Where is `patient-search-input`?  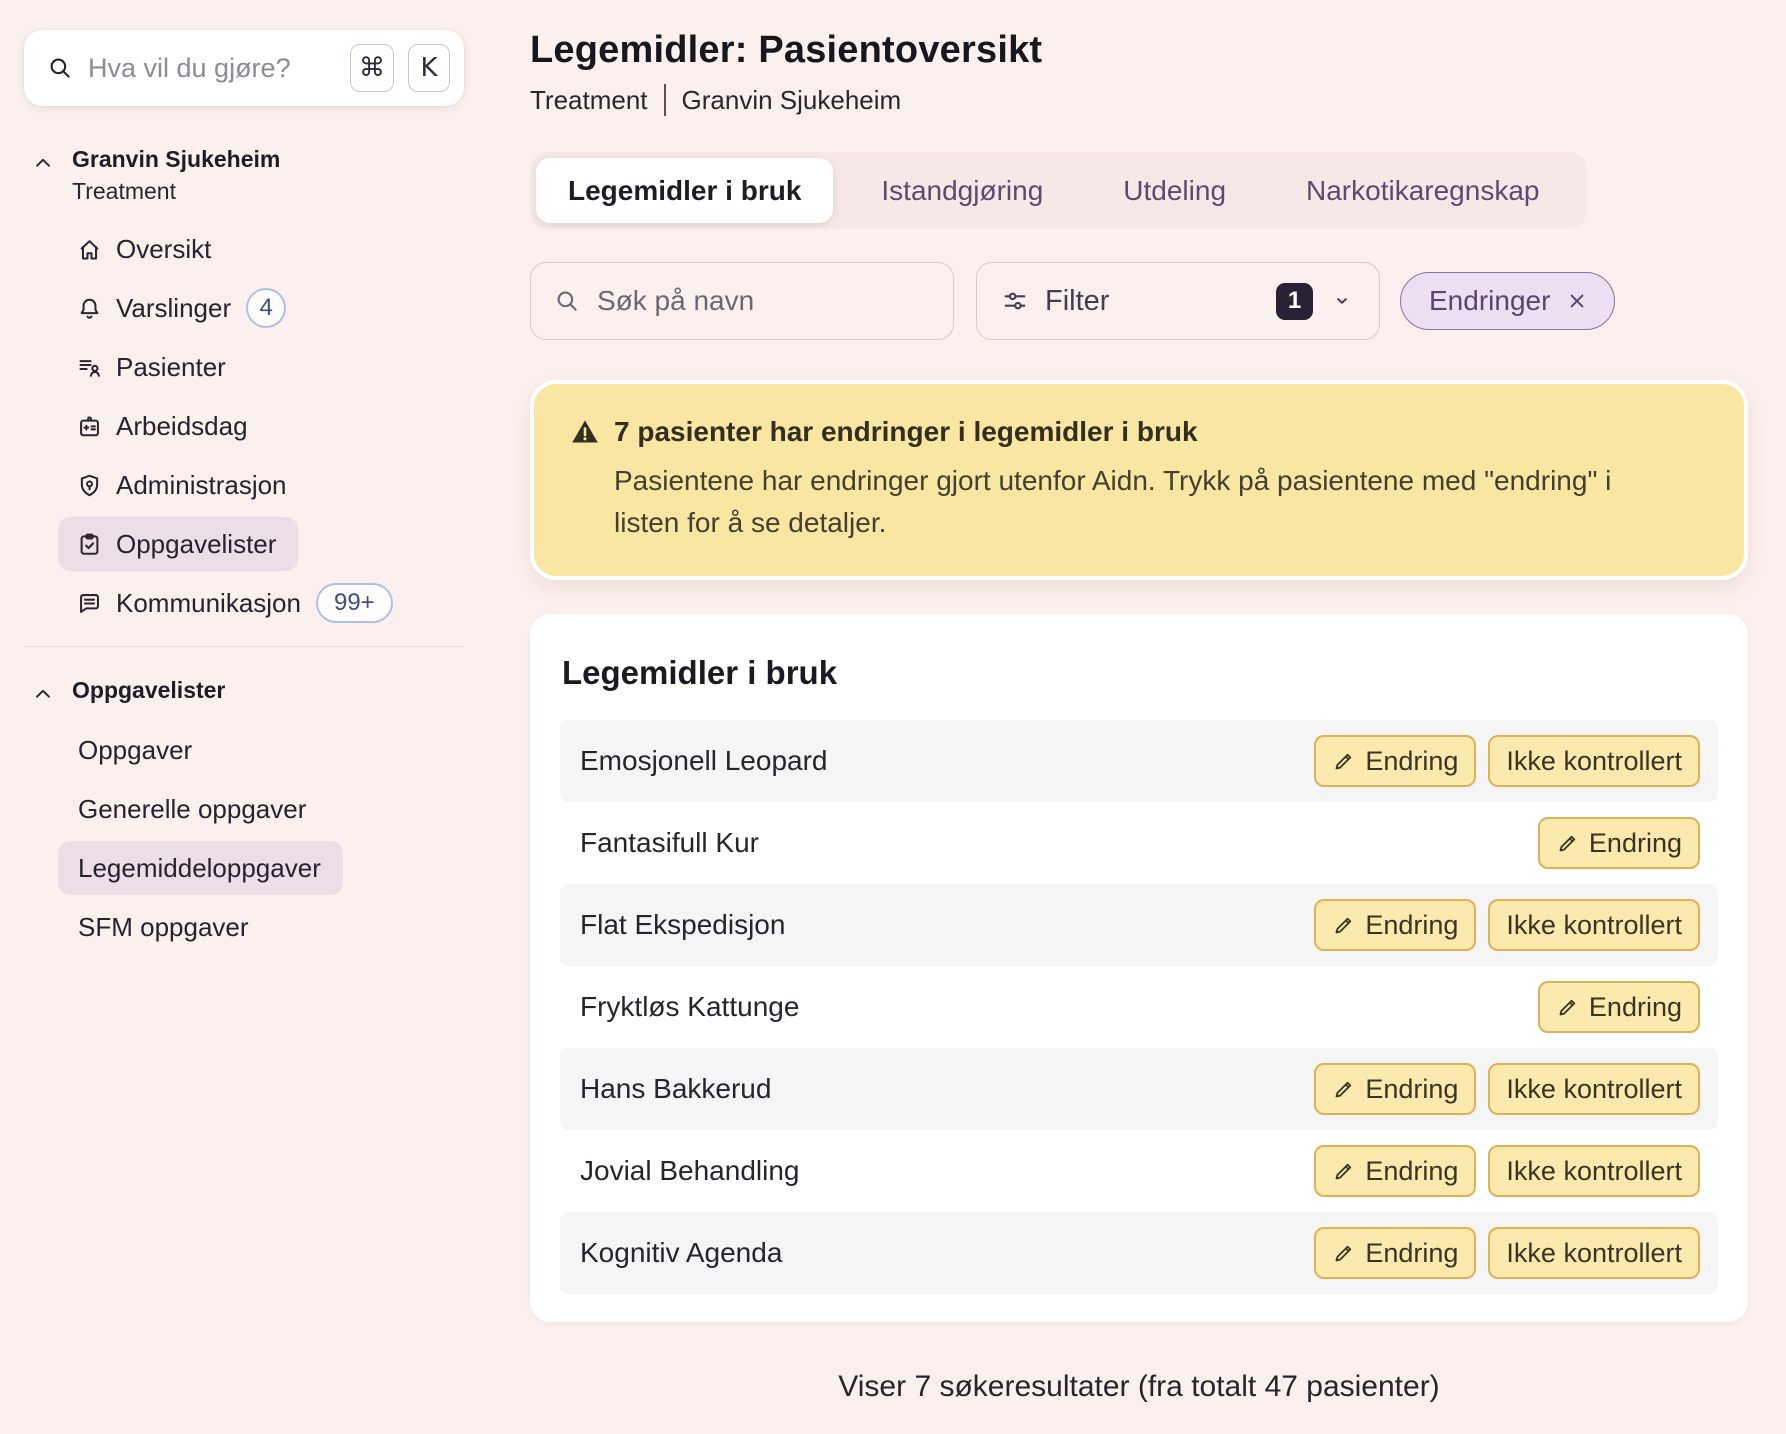
patient-search-input is located at coordinates (764, 301).